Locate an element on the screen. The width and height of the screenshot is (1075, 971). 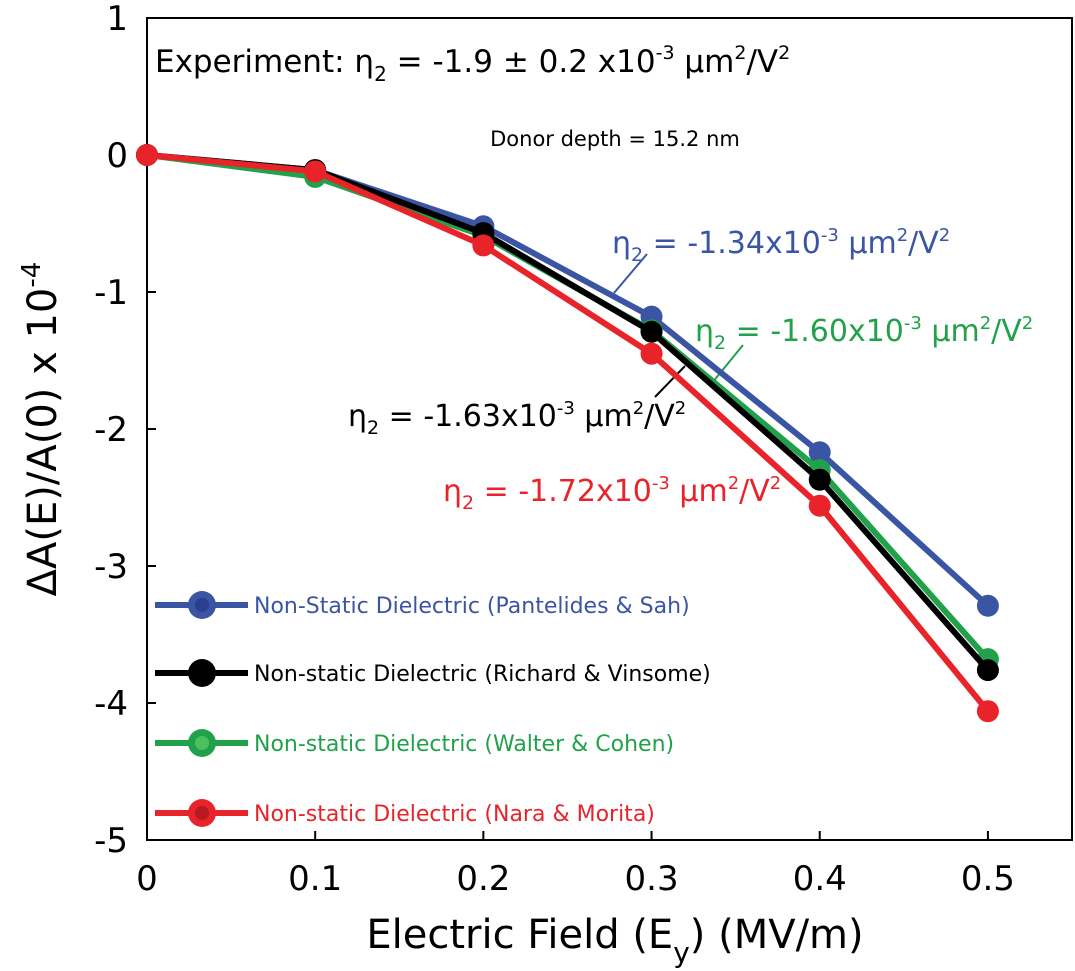
eta-label-pantelides-symbol: η is located at coordinates (621, 243).